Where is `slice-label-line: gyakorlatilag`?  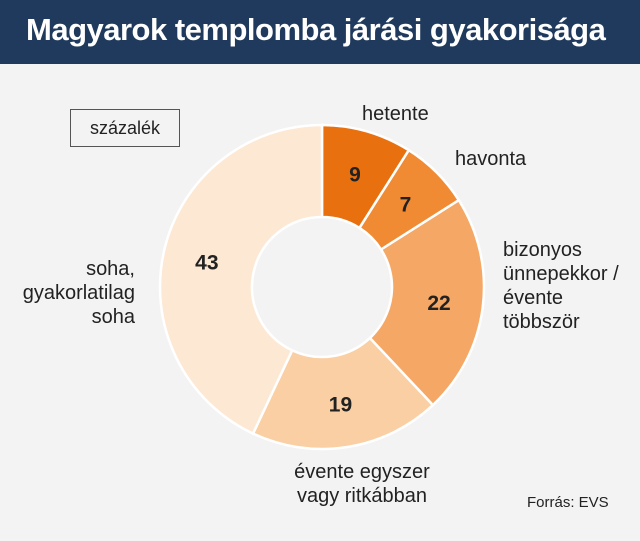 slice-label-line: gyakorlatilag is located at coordinates (79, 293).